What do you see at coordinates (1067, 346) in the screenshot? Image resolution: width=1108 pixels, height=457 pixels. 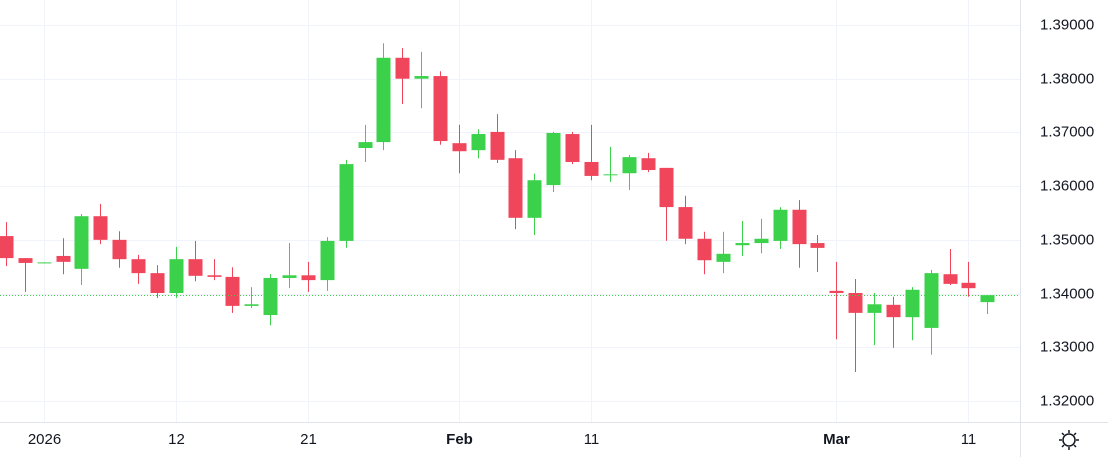 I see `y-tick-label: 1.33000` at bounding box center [1067, 346].